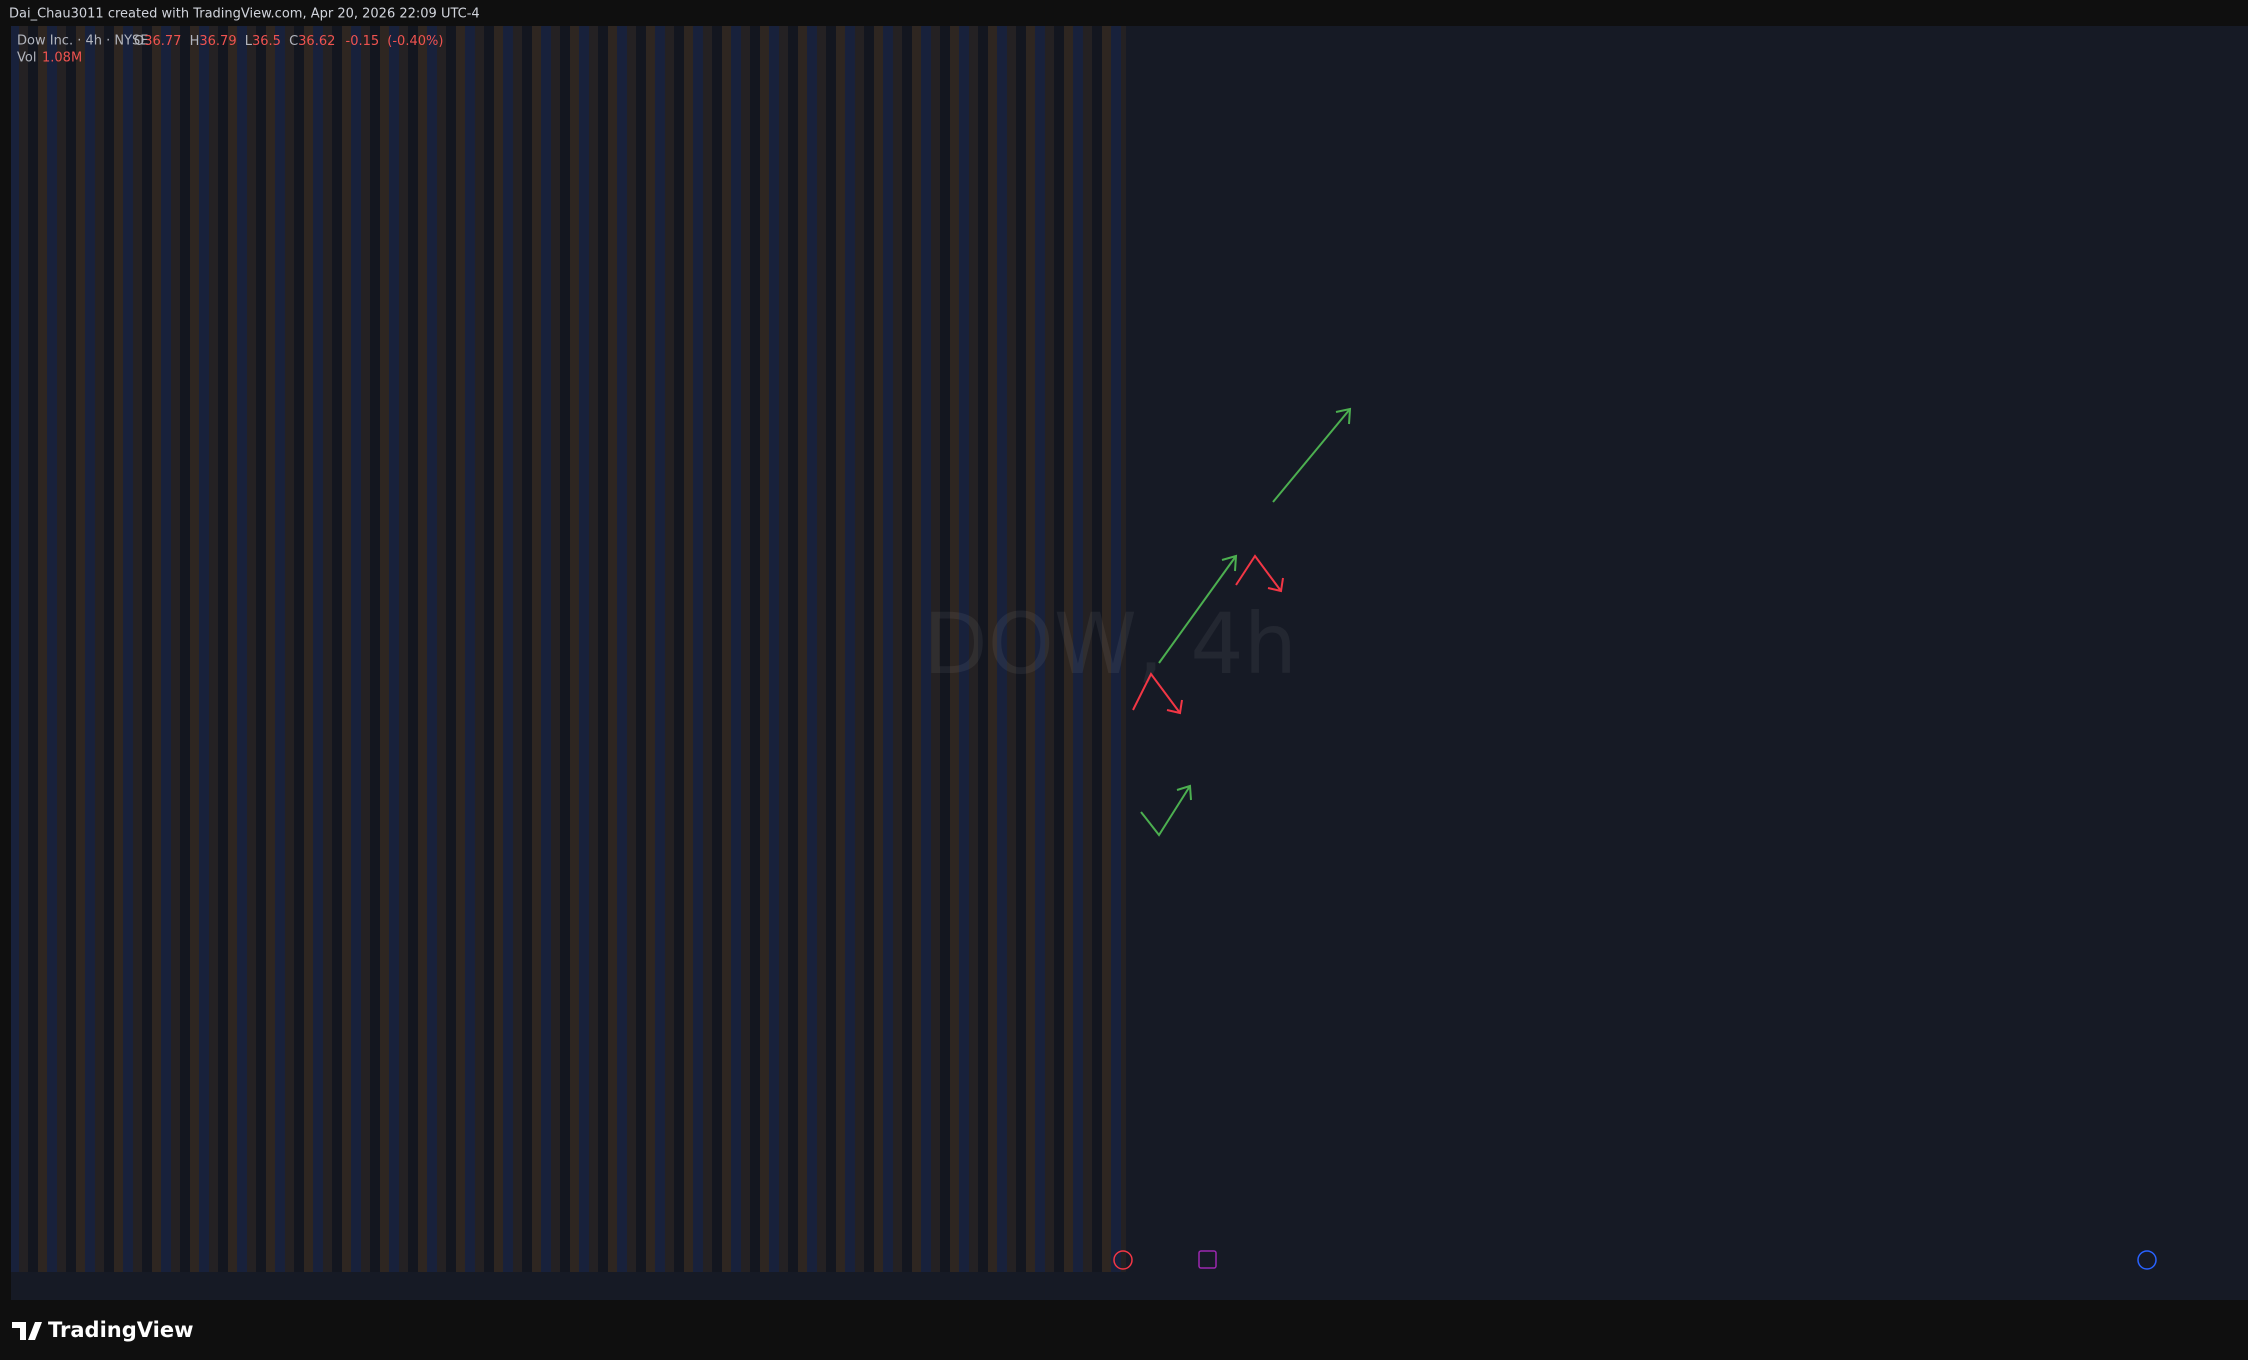  I want to click on open: 36.77, so click(162, 41).